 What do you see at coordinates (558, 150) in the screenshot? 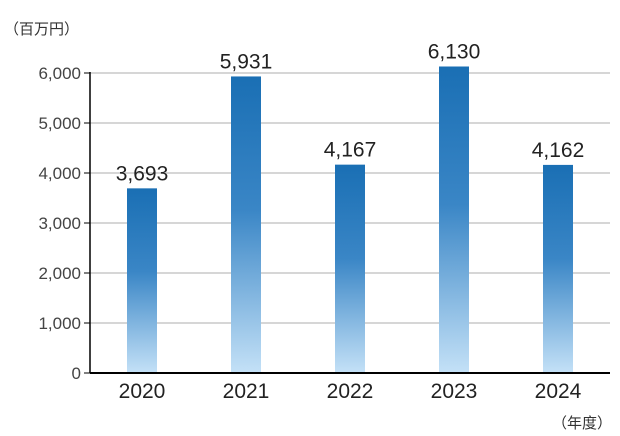
I see `data-label-2024: 4,162` at bounding box center [558, 150].